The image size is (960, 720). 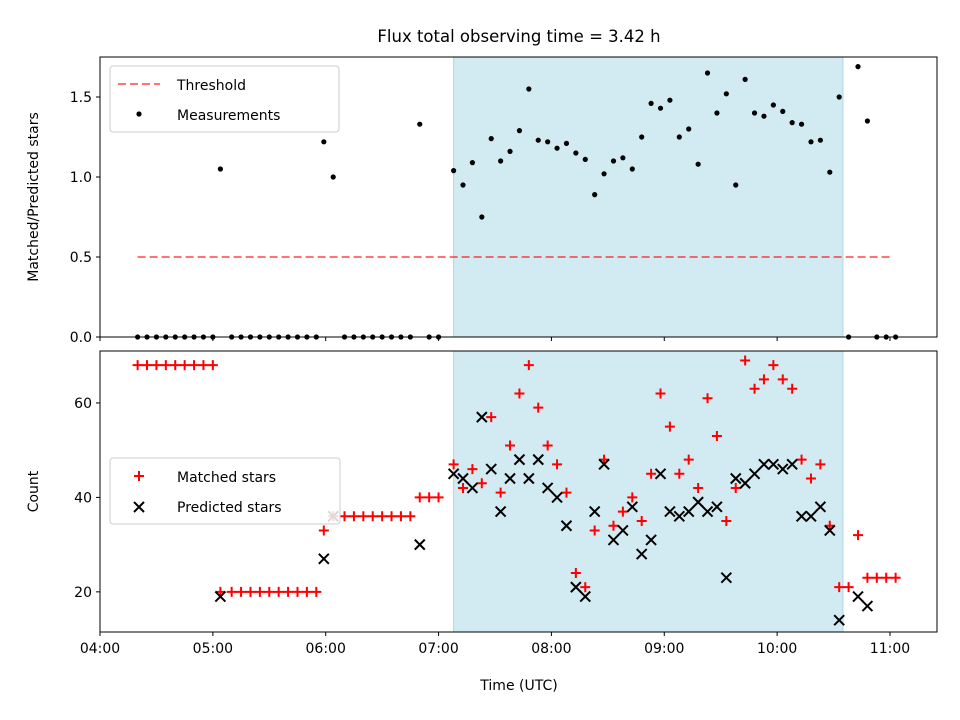 What do you see at coordinates (83, 498) in the screenshot?
I see `y-tick-label: 40` at bounding box center [83, 498].